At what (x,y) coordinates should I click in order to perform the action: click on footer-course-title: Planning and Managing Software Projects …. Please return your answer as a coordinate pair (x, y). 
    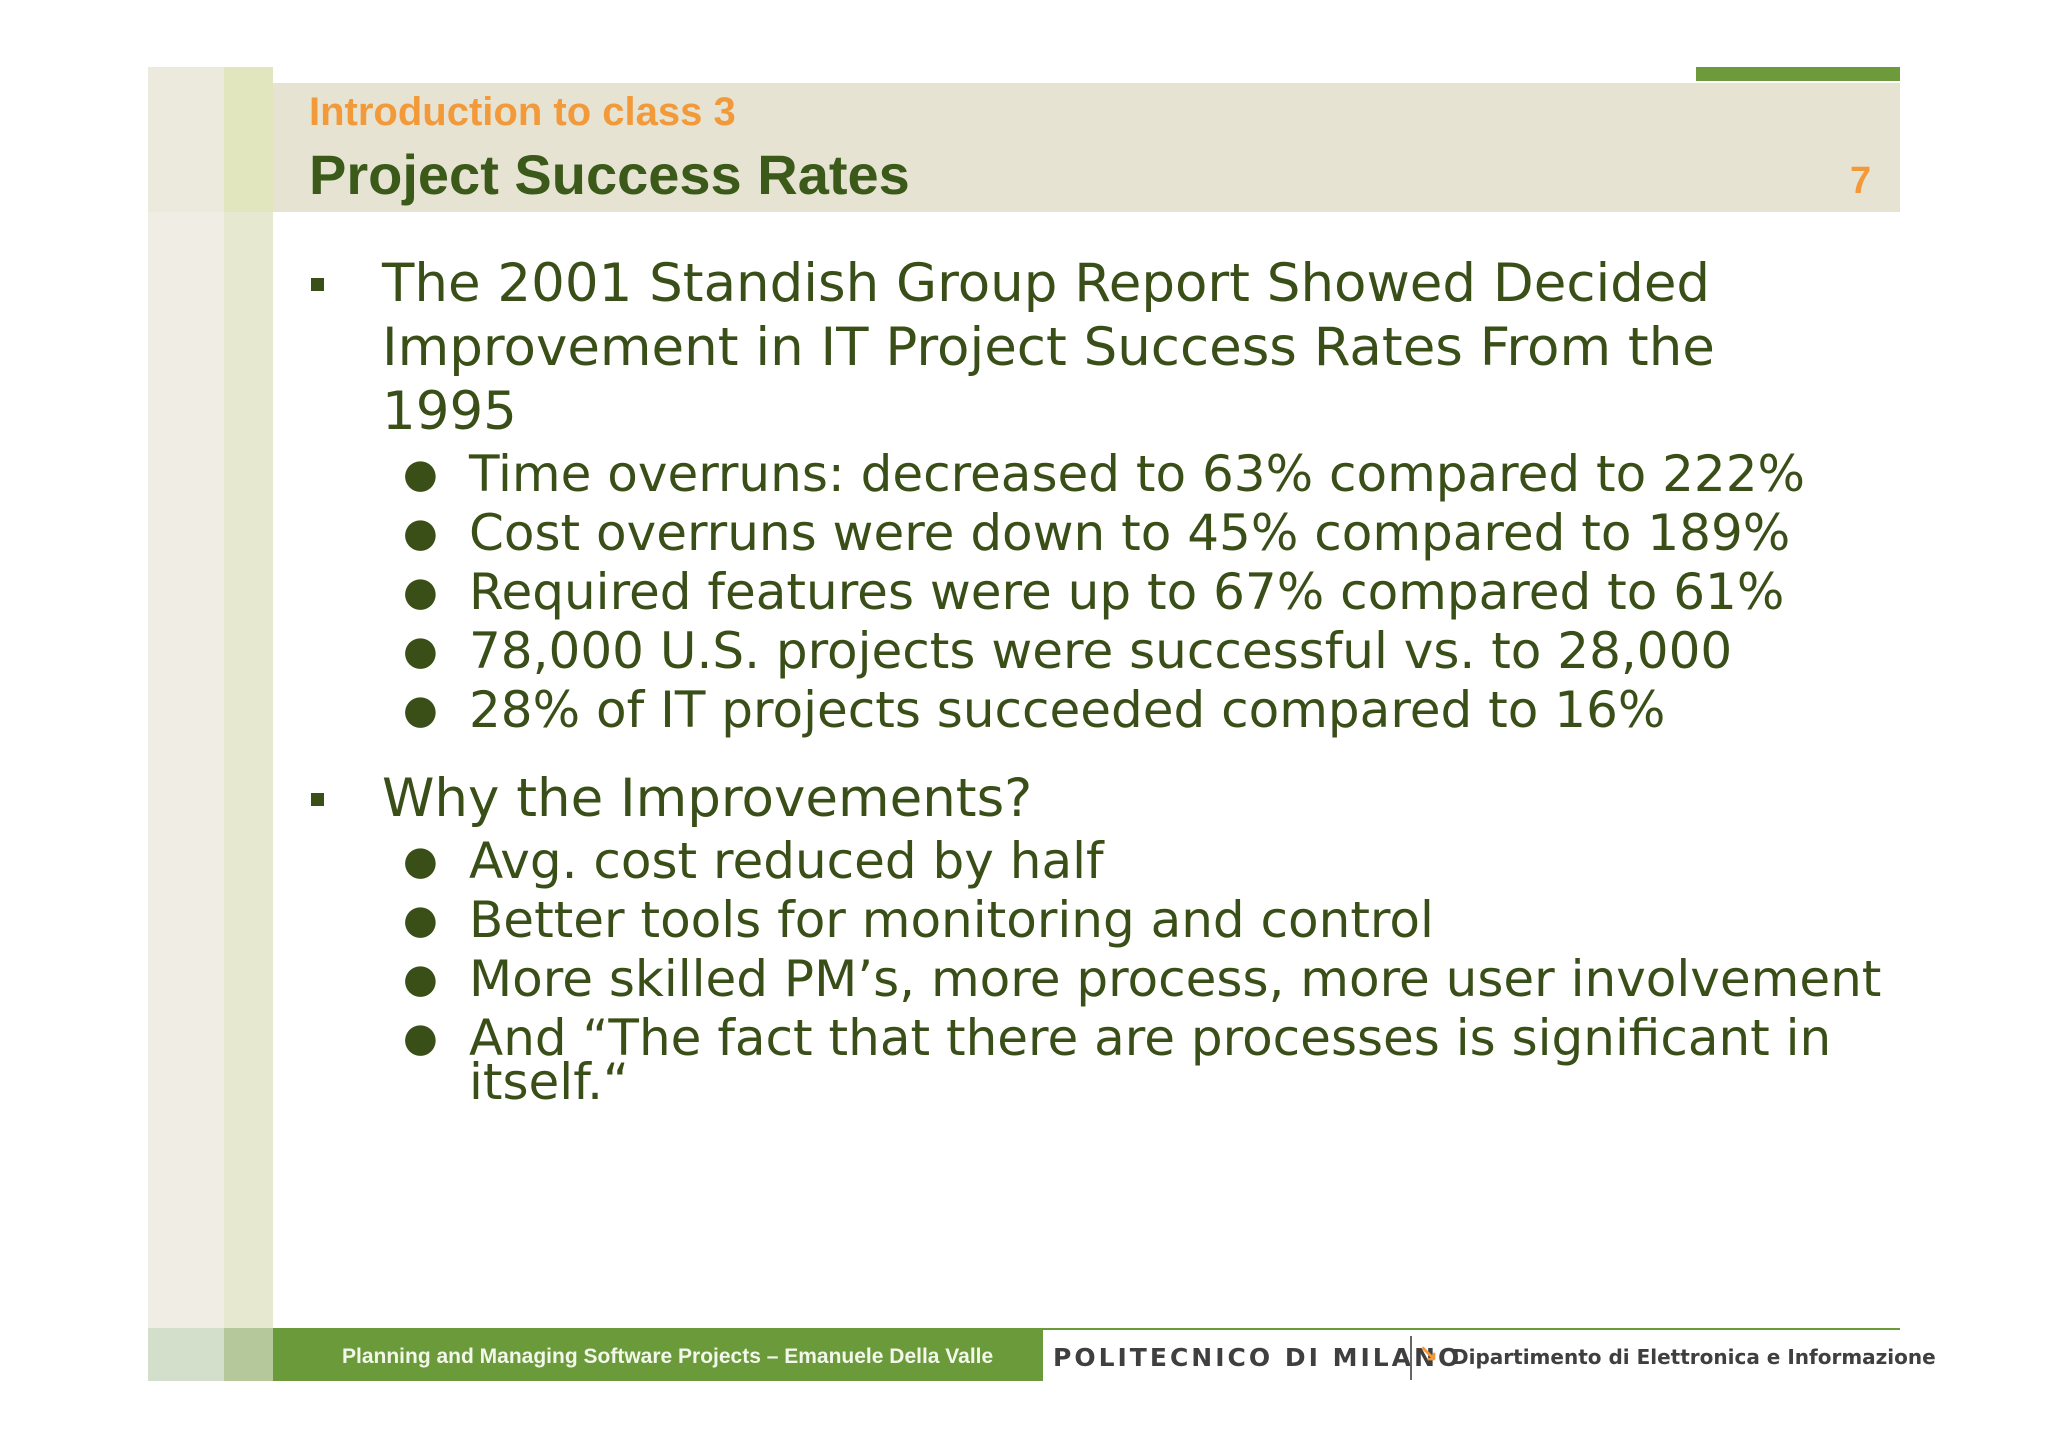
    Looking at the image, I should click on (668, 1356).